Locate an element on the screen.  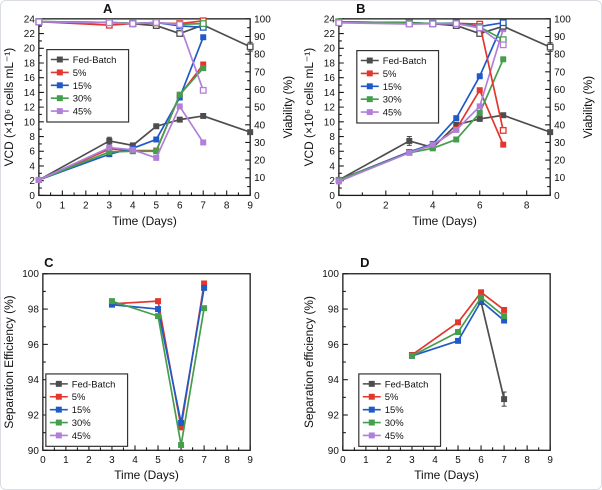
svg-text: A is located at coordinates (107, 8).